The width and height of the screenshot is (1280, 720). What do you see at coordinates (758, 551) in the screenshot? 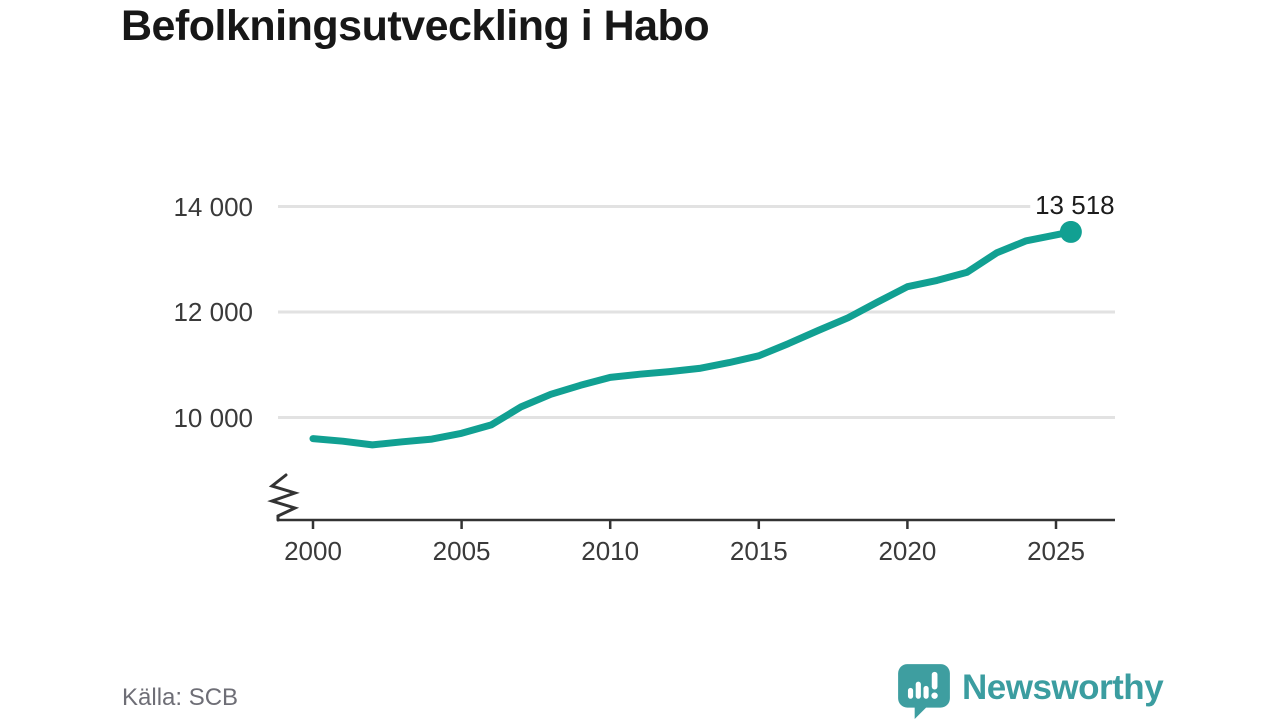
I see `x-tick-label: 2015` at bounding box center [758, 551].